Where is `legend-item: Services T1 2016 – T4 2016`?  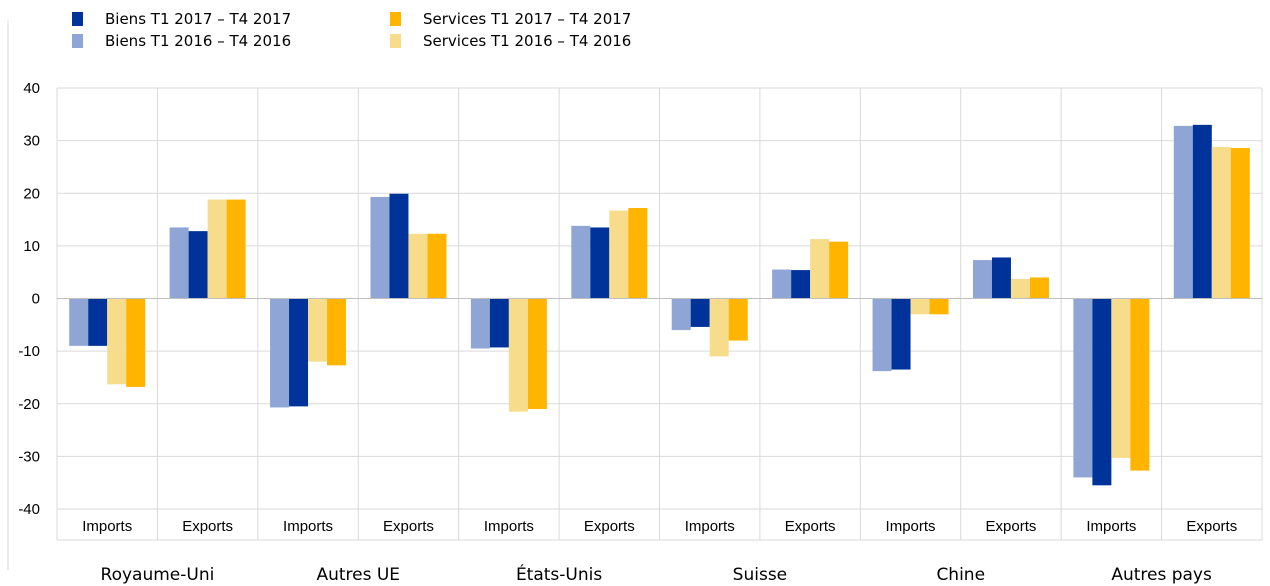 legend-item: Services T1 2016 – T4 2016 is located at coordinates (510, 41).